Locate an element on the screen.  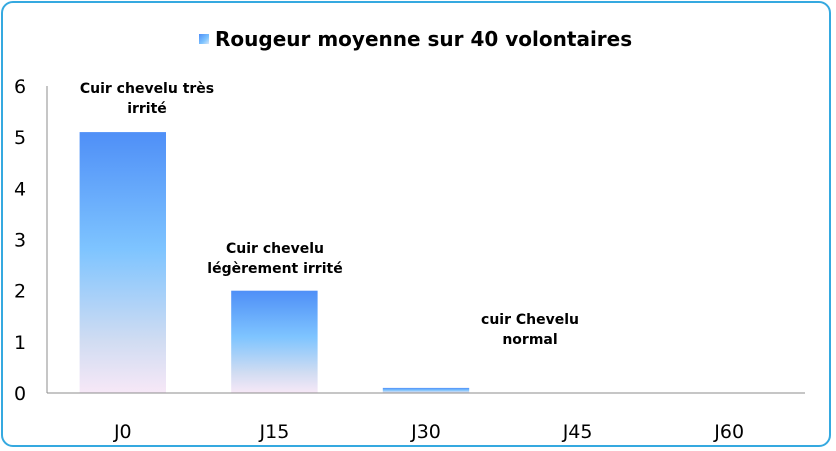
bar-j30 is located at coordinates (426, 390).